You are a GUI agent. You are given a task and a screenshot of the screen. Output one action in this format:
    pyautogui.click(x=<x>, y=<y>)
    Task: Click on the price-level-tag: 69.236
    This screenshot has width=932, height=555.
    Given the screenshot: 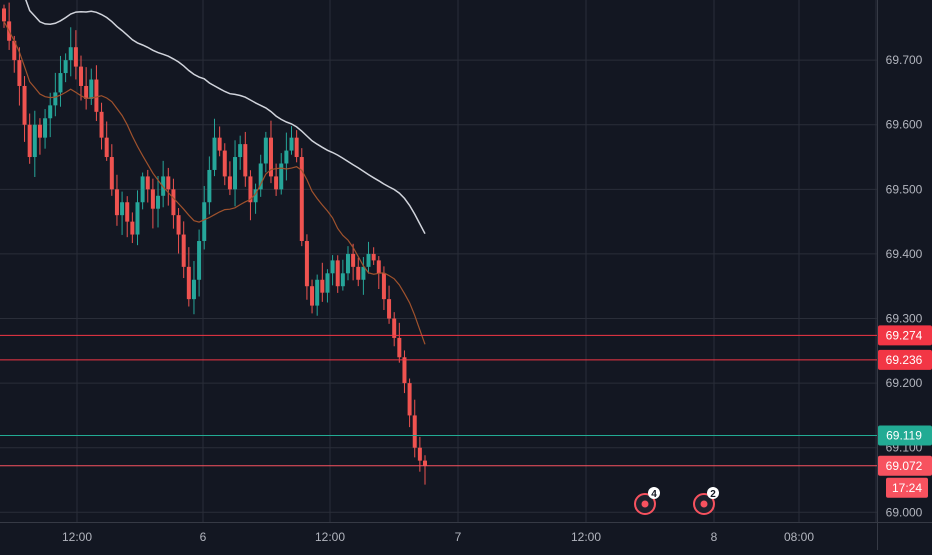 What is the action you would take?
    pyautogui.click(x=905, y=360)
    